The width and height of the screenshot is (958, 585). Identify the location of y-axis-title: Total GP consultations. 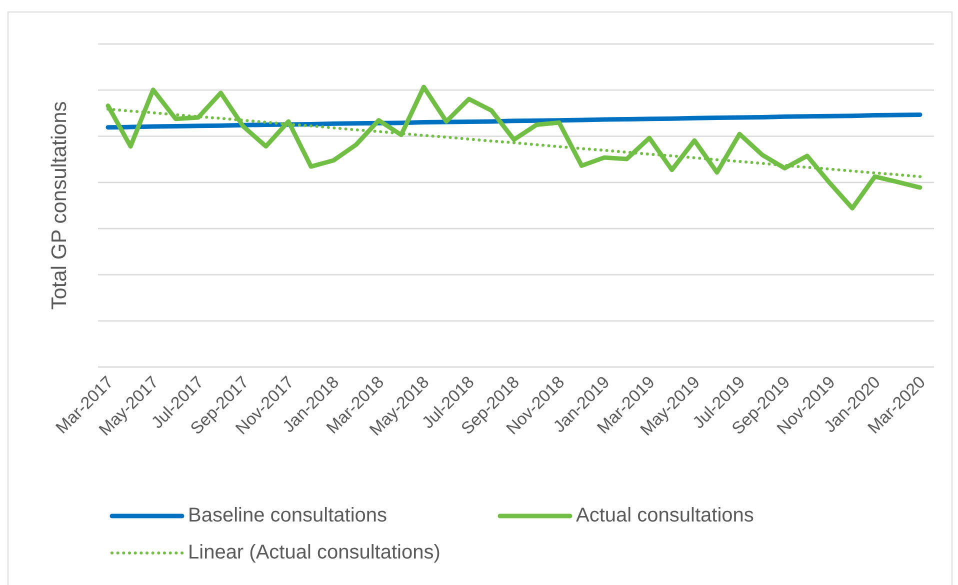
(59, 205).